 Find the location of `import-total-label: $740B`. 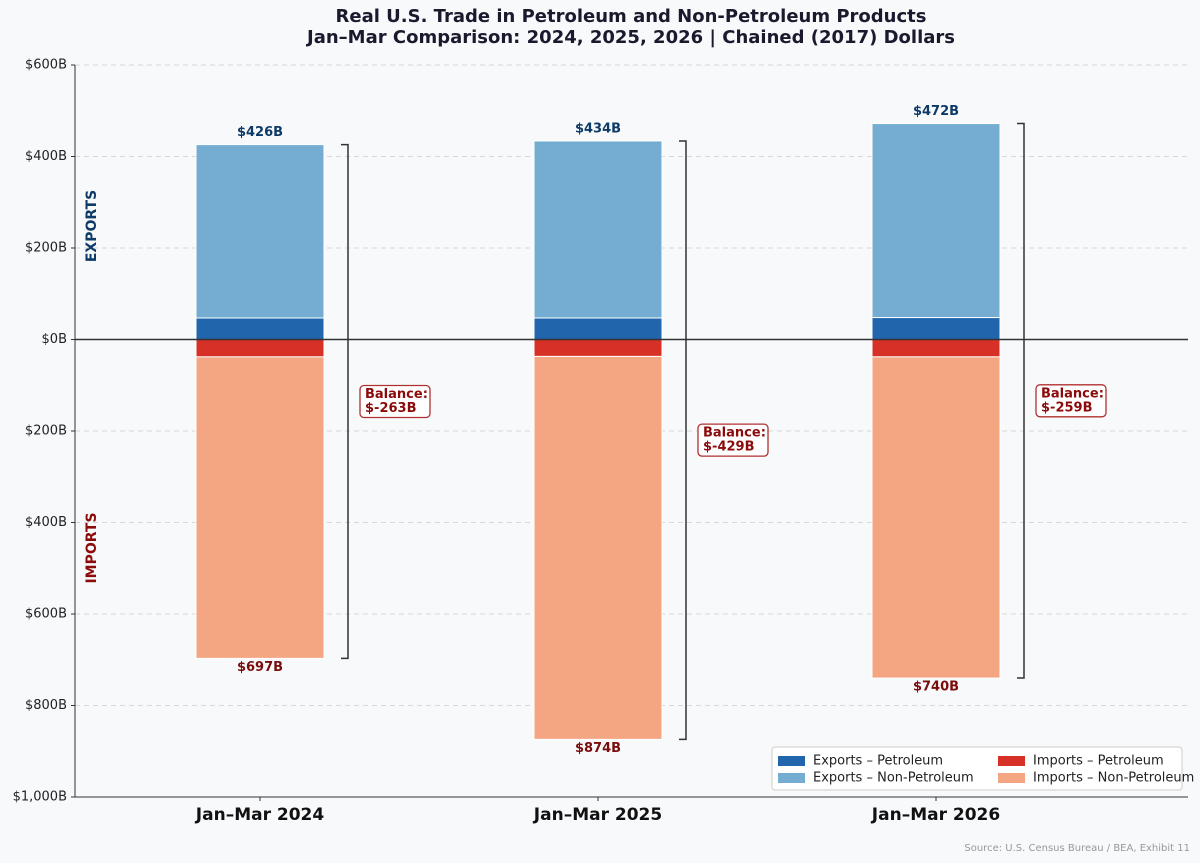

import-total-label: $740B is located at coordinates (936, 687).